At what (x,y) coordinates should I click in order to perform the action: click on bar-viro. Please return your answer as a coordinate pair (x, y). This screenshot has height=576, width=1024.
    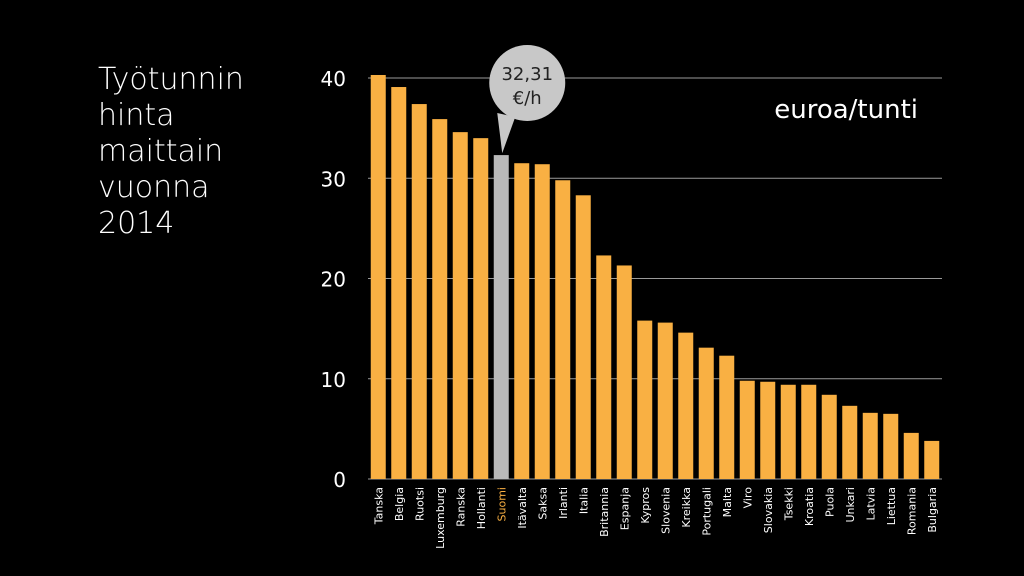
    Looking at the image, I should click on (747, 429).